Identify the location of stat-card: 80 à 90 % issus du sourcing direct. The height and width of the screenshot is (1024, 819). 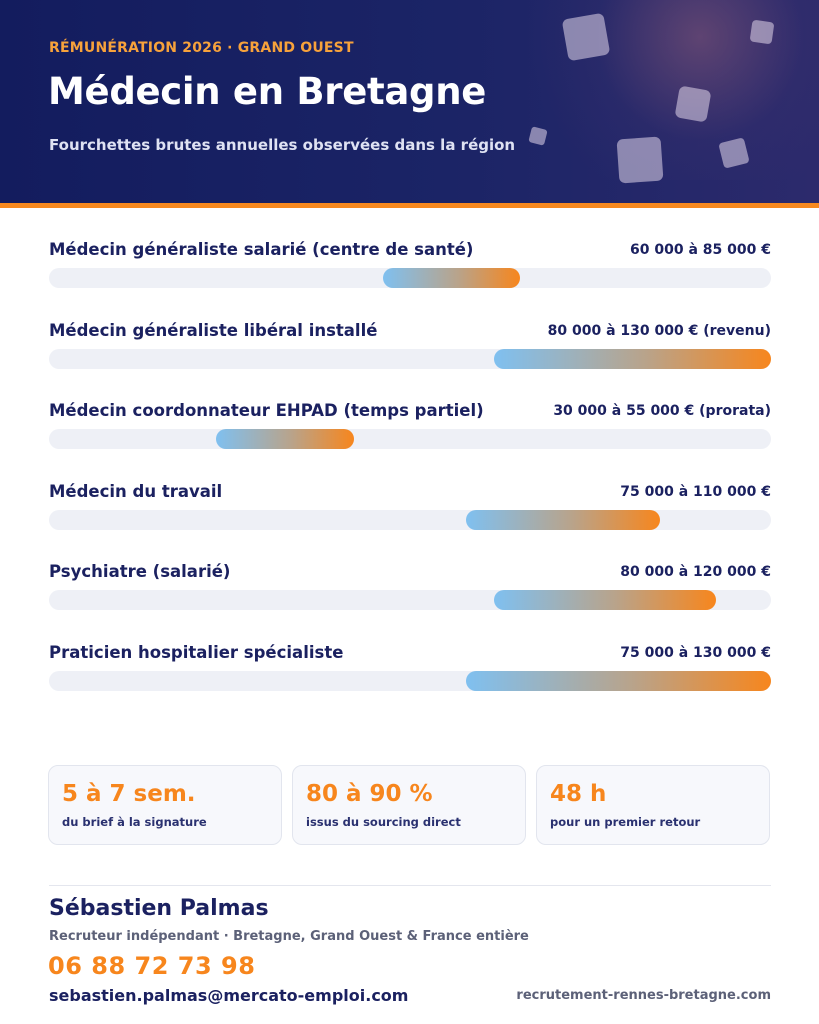
(409, 805).